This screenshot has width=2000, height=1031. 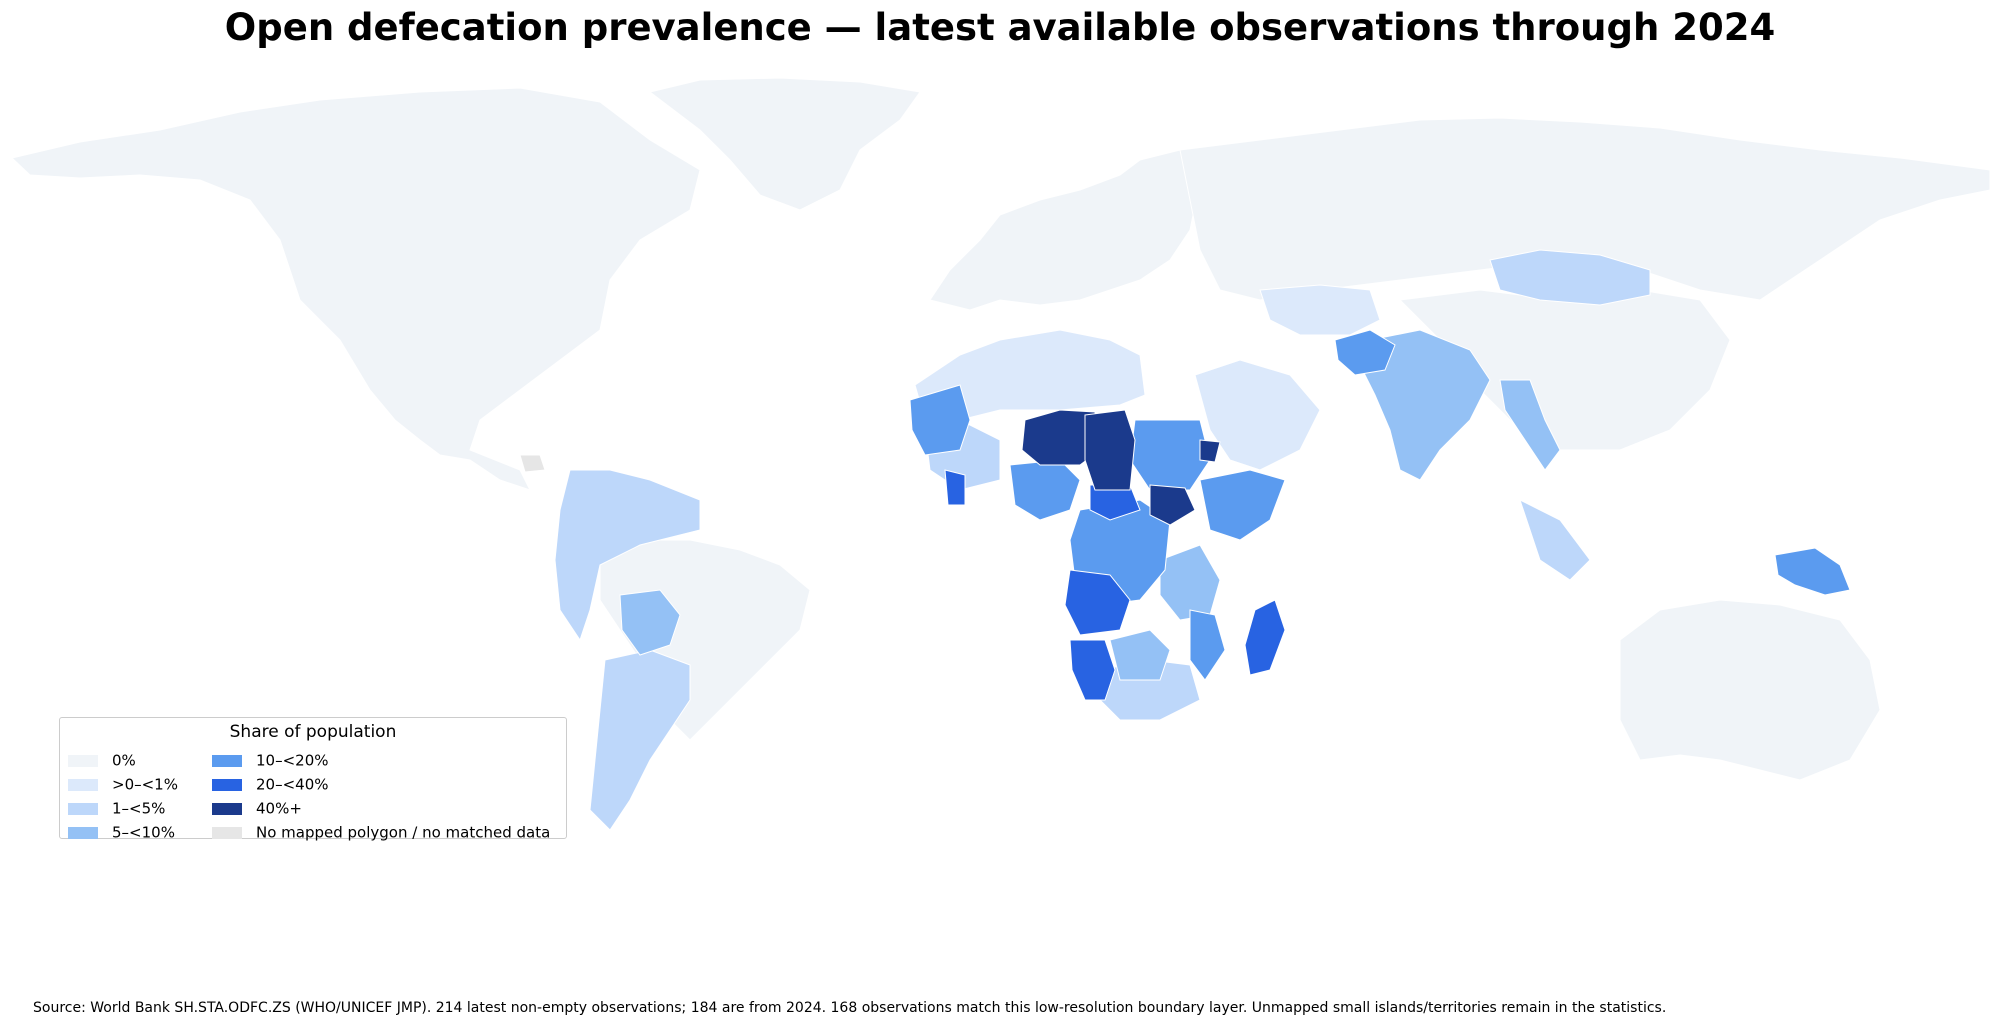 What do you see at coordinates (292, 784) in the screenshot?
I see `legend-label: 20–<40%` at bounding box center [292, 784].